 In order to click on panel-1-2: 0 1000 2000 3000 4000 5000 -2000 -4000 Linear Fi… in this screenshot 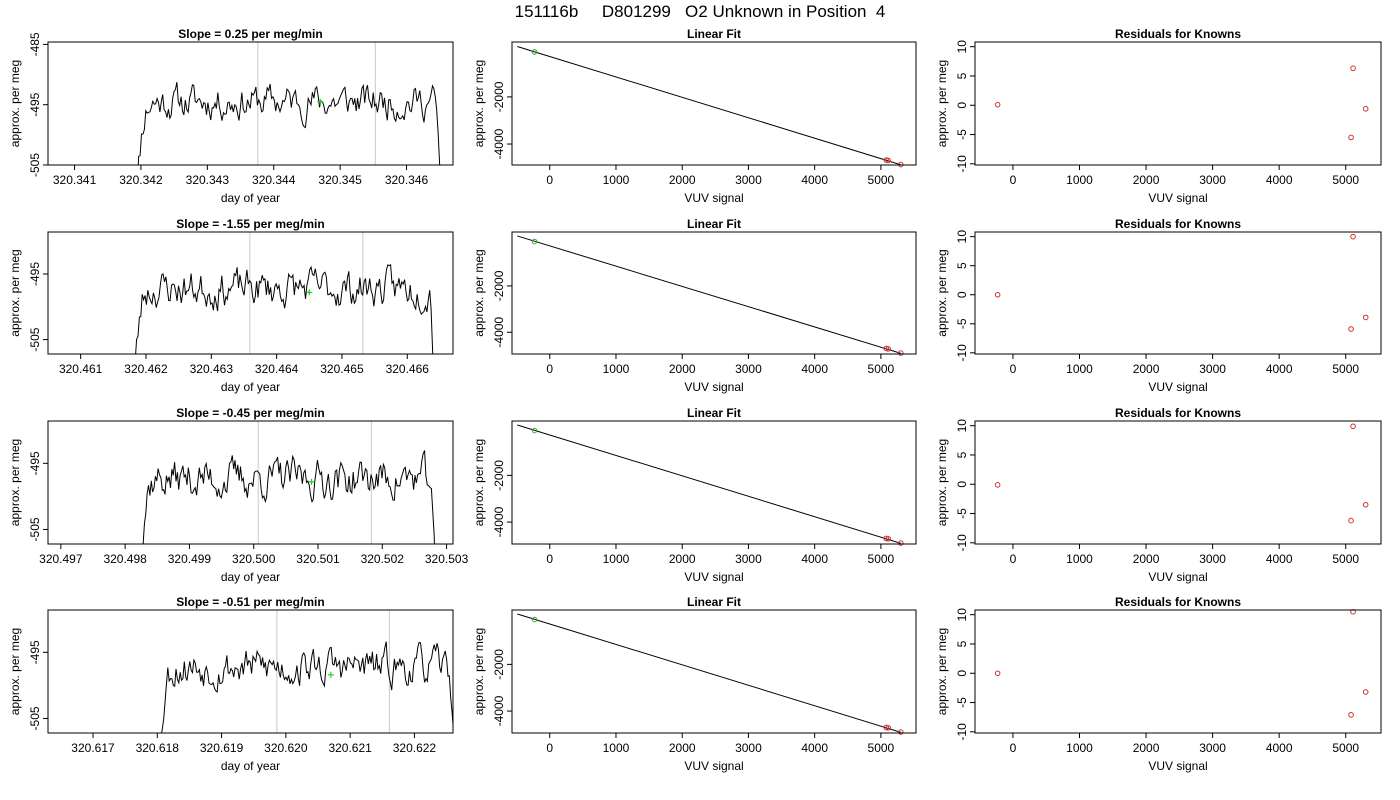, I will do `click(694, 116)`.